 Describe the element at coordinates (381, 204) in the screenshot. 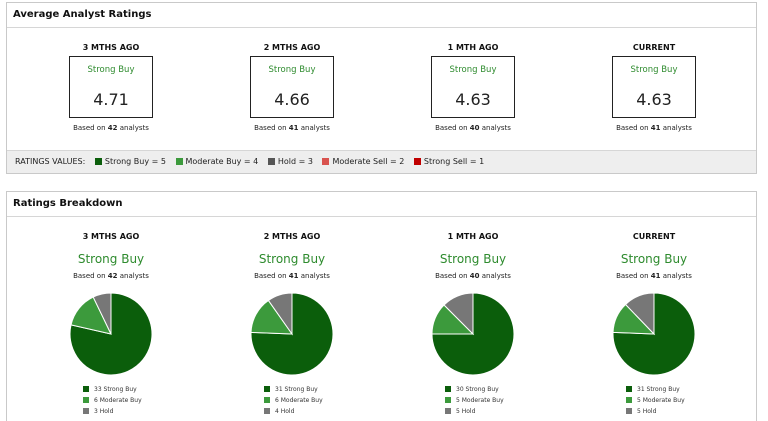

I see `panel-title: Ratings Breakdown` at that location.